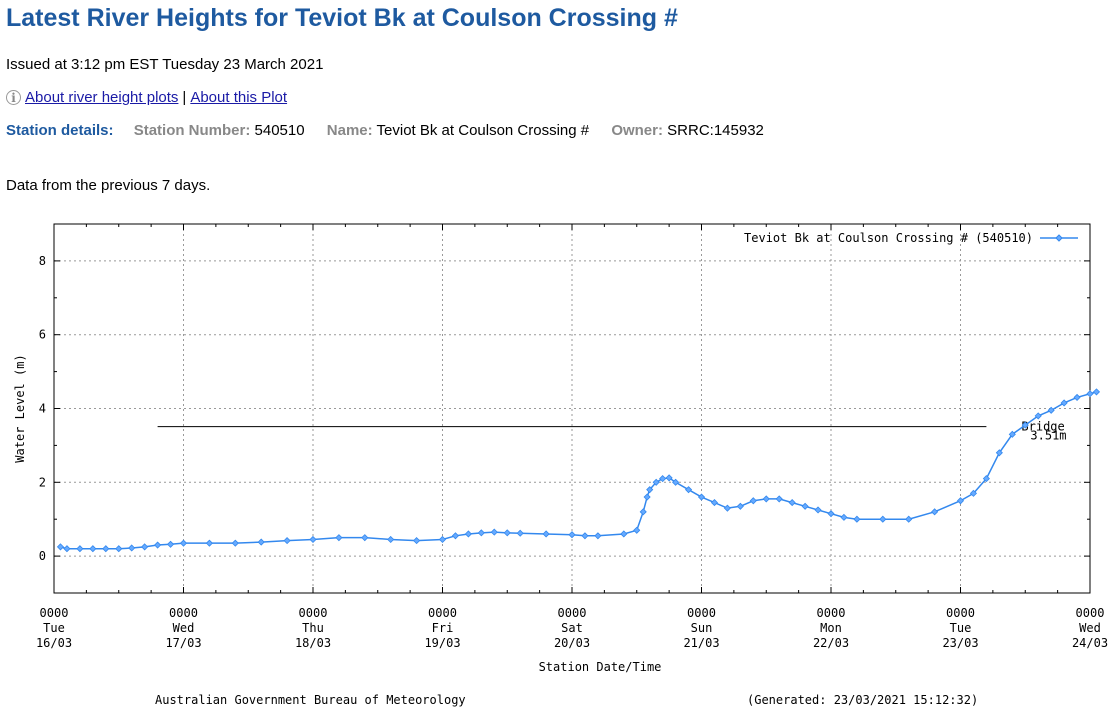 This screenshot has height=716, width=1114. I want to click on station-number-label: Station Number:, so click(192, 130).